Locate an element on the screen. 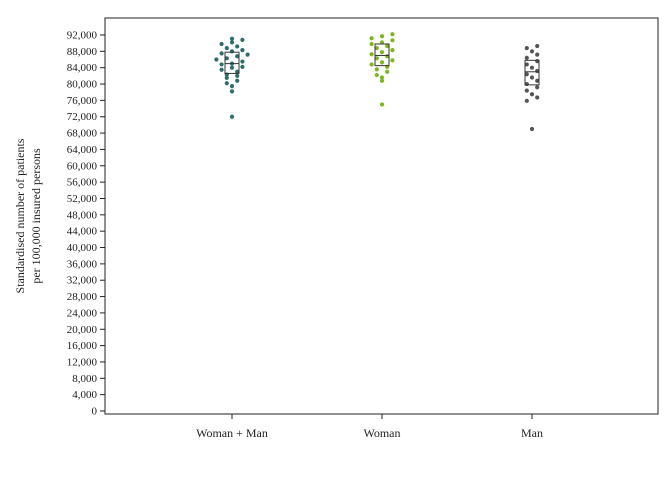 The width and height of the screenshot is (672, 485). y-tick-label: 20,000 is located at coordinates (82, 330).